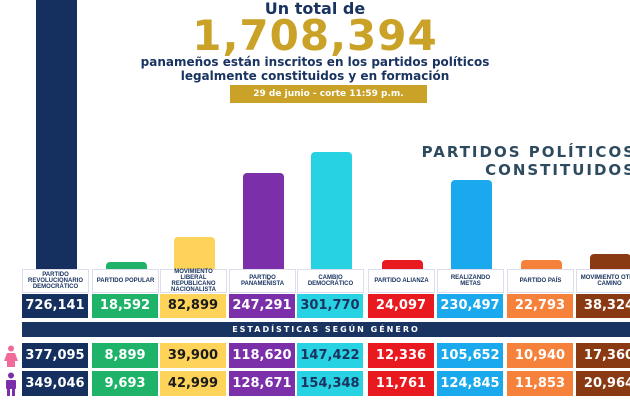  What do you see at coordinates (193, 355) in the screenshot?
I see `female-value: 39,900` at bounding box center [193, 355].